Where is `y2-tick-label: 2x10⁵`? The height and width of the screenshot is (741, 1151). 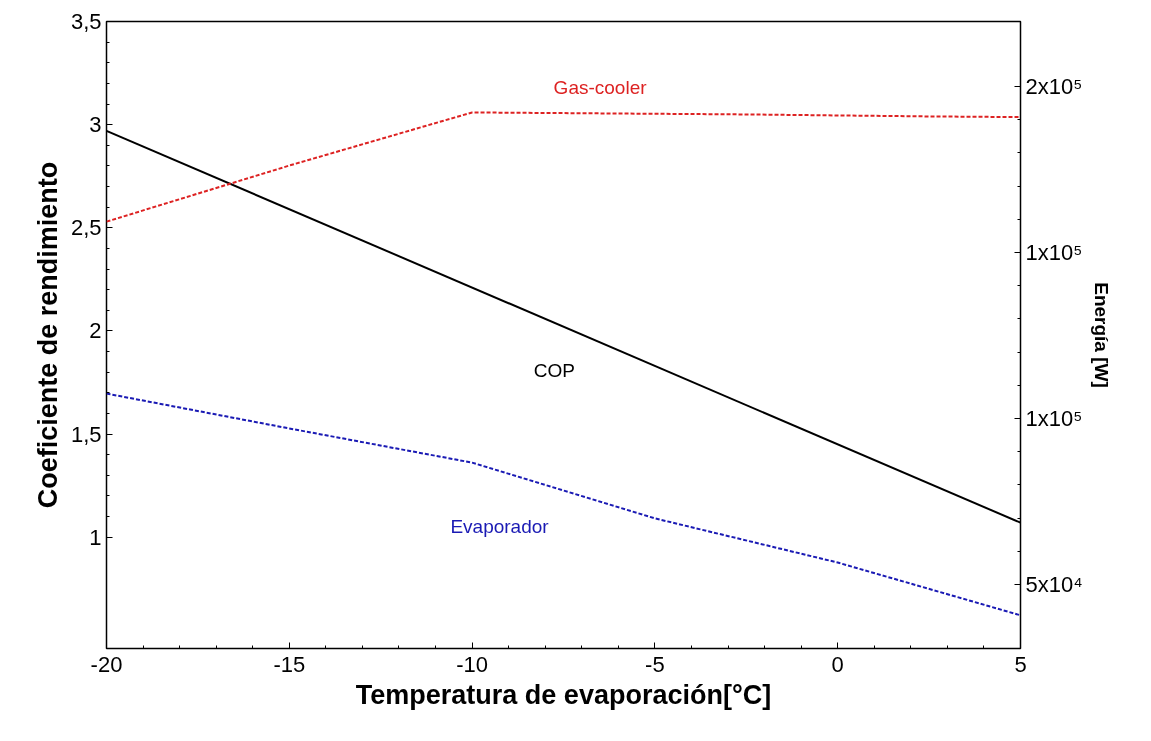 y2-tick-label: 2x10⁵ is located at coordinates (1054, 87).